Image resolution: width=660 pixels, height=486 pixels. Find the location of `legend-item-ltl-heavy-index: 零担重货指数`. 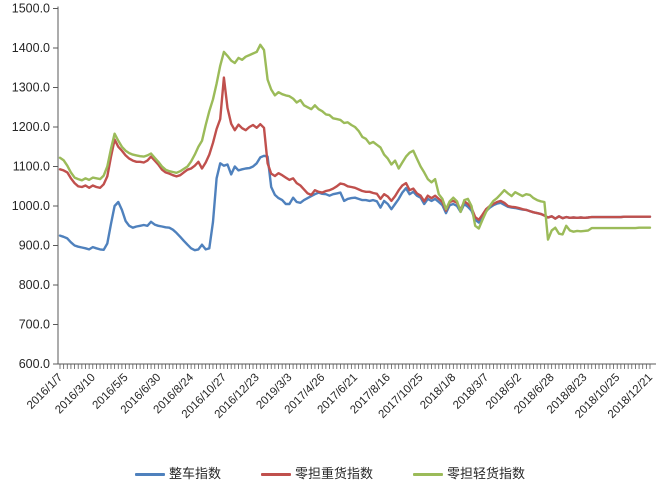

legend-item-ltl-heavy-index: 零担重货指数 is located at coordinates (316, 474).